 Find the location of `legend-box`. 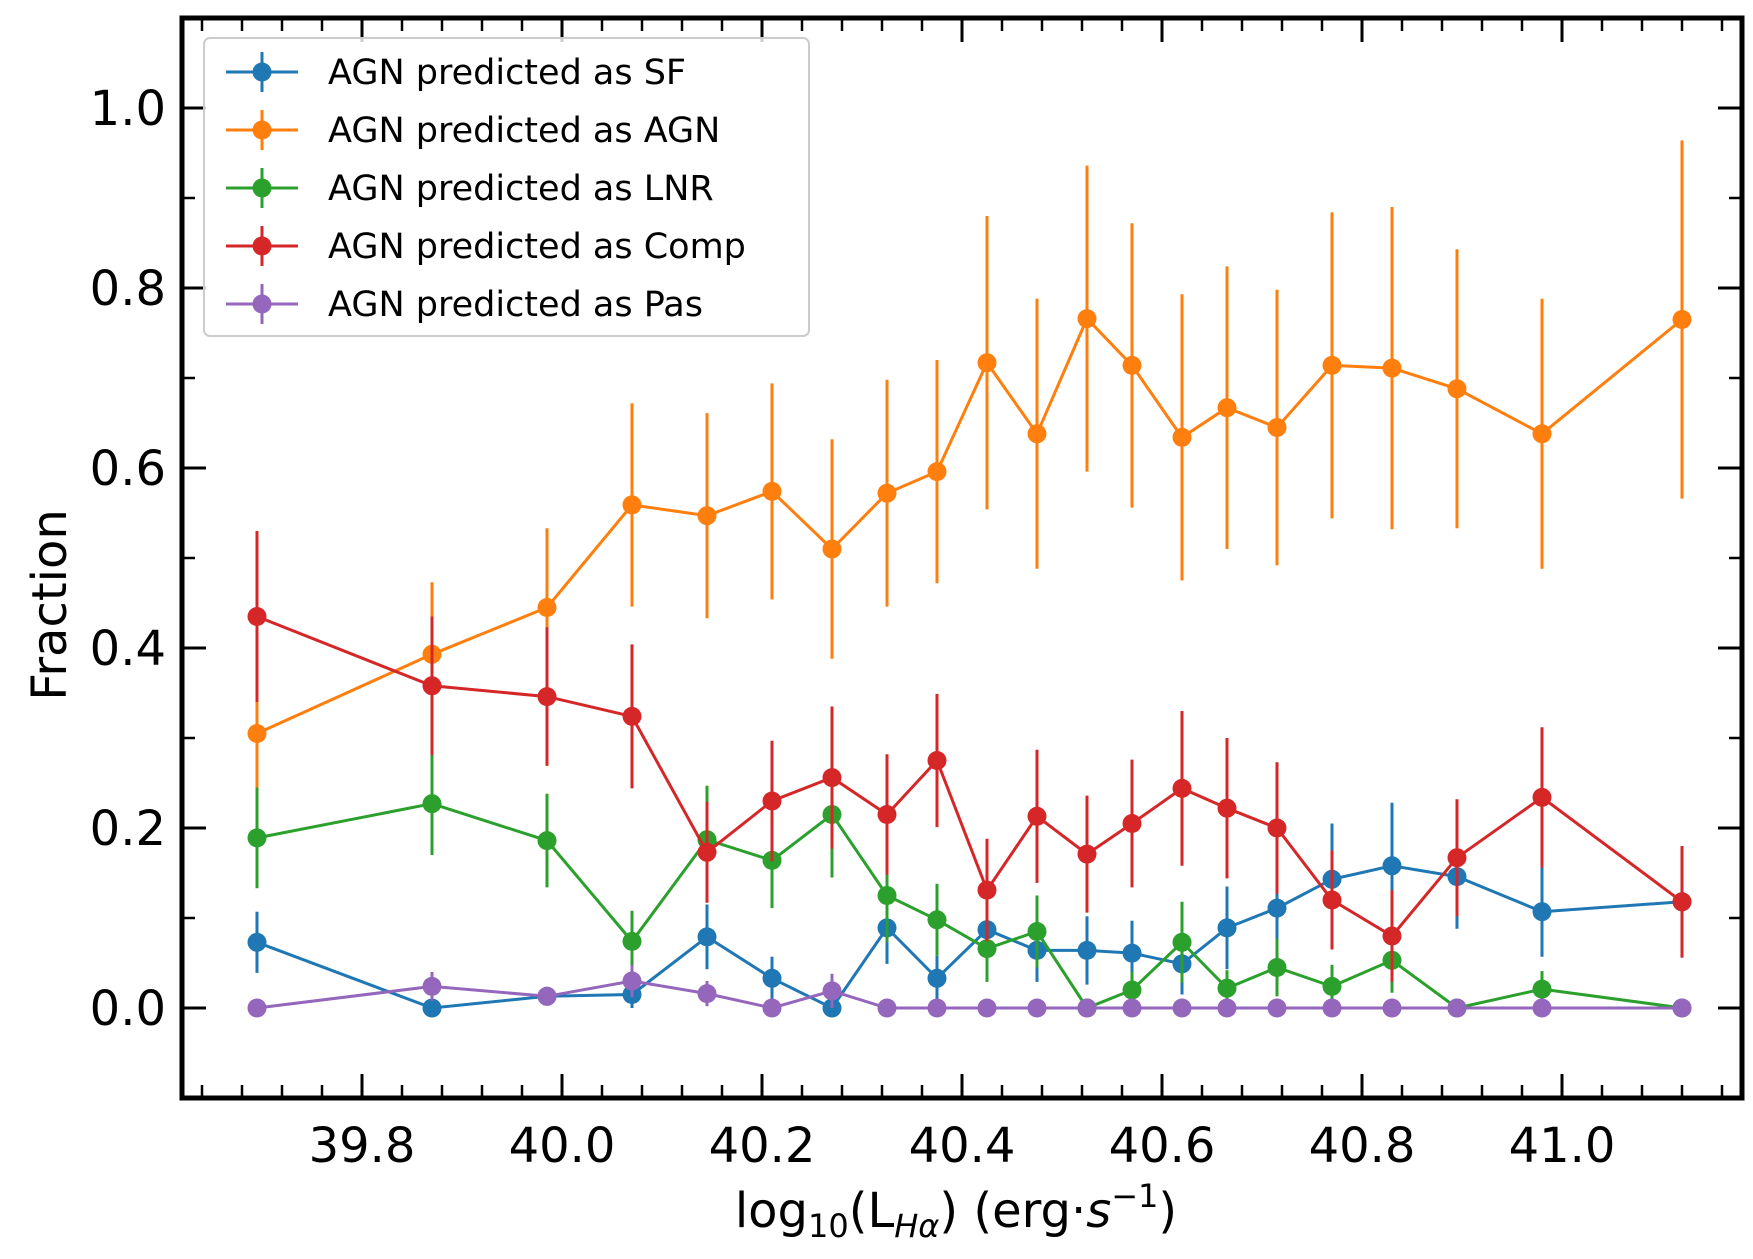

legend-box is located at coordinates (506, 187).